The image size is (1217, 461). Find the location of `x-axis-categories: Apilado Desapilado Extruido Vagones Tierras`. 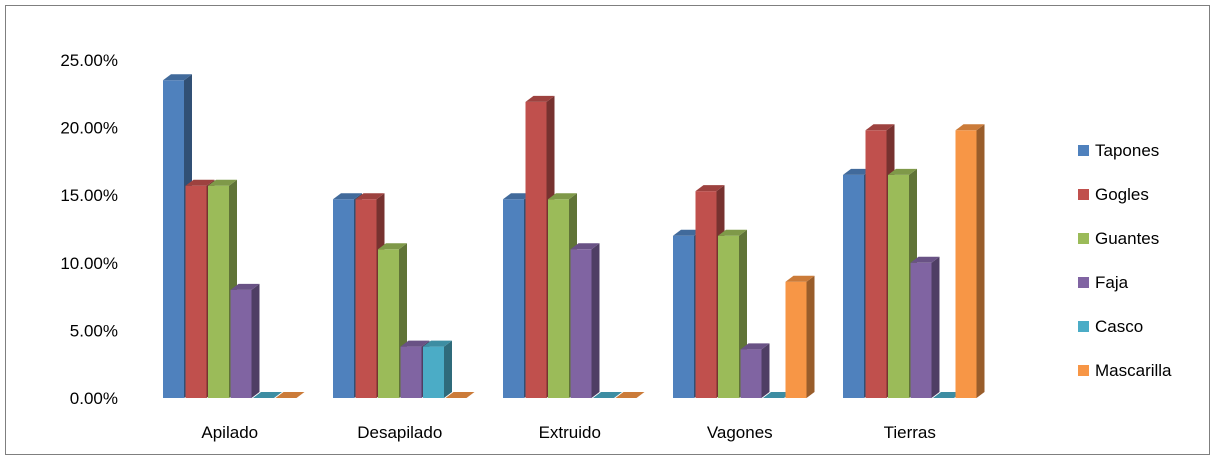

x-axis-categories: Apilado Desapilado Extruido Vagones Tierras is located at coordinates (568, 432).